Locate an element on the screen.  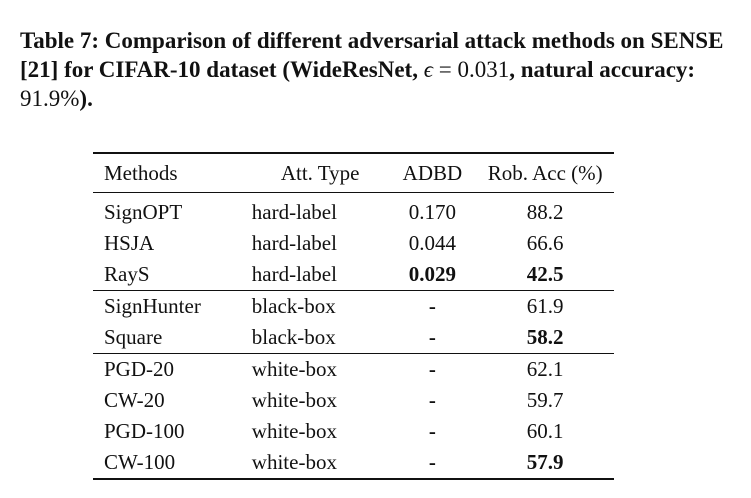
table-row: SignOPT hard-label 0.170 88.2 is located at coordinates (353, 211).